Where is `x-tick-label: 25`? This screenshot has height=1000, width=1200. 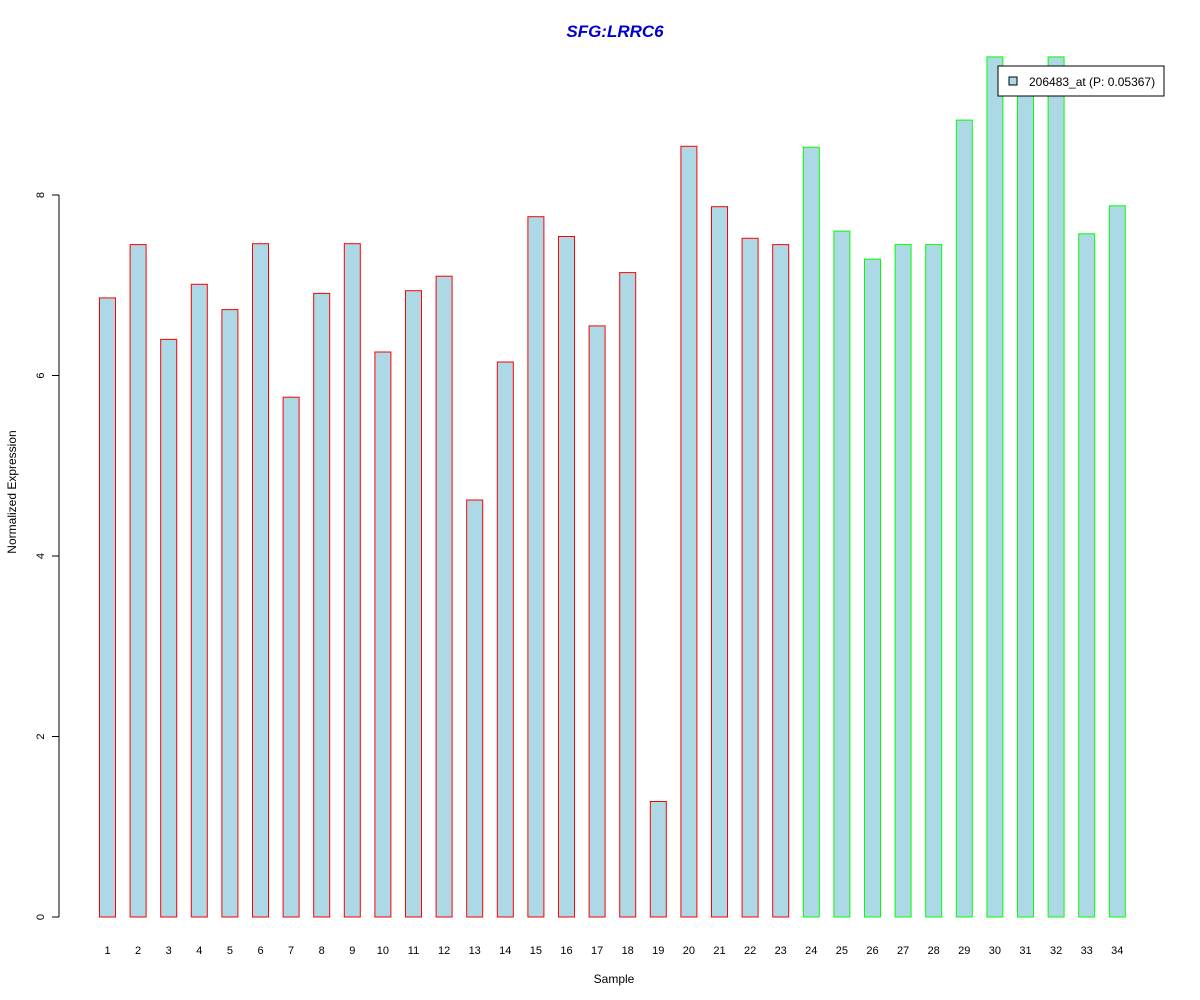
x-tick-label: 25 is located at coordinates (842, 951).